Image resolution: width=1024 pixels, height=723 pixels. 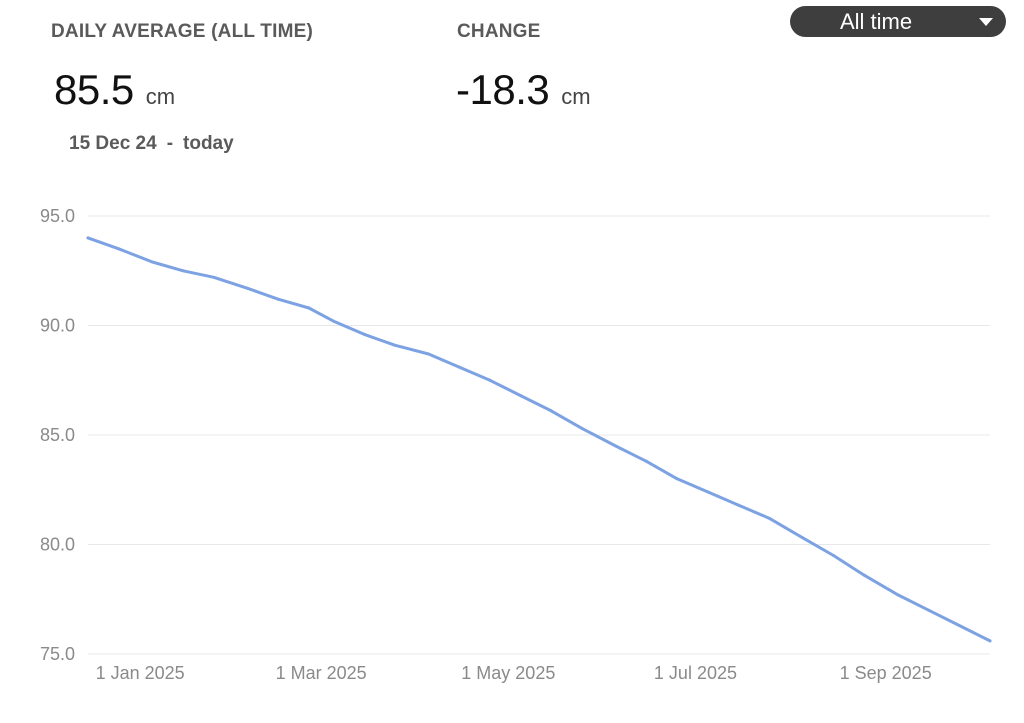 What do you see at coordinates (321, 673) in the screenshot?
I see `x-tick-label: 1 Mar 2025` at bounding box center [321, 673].